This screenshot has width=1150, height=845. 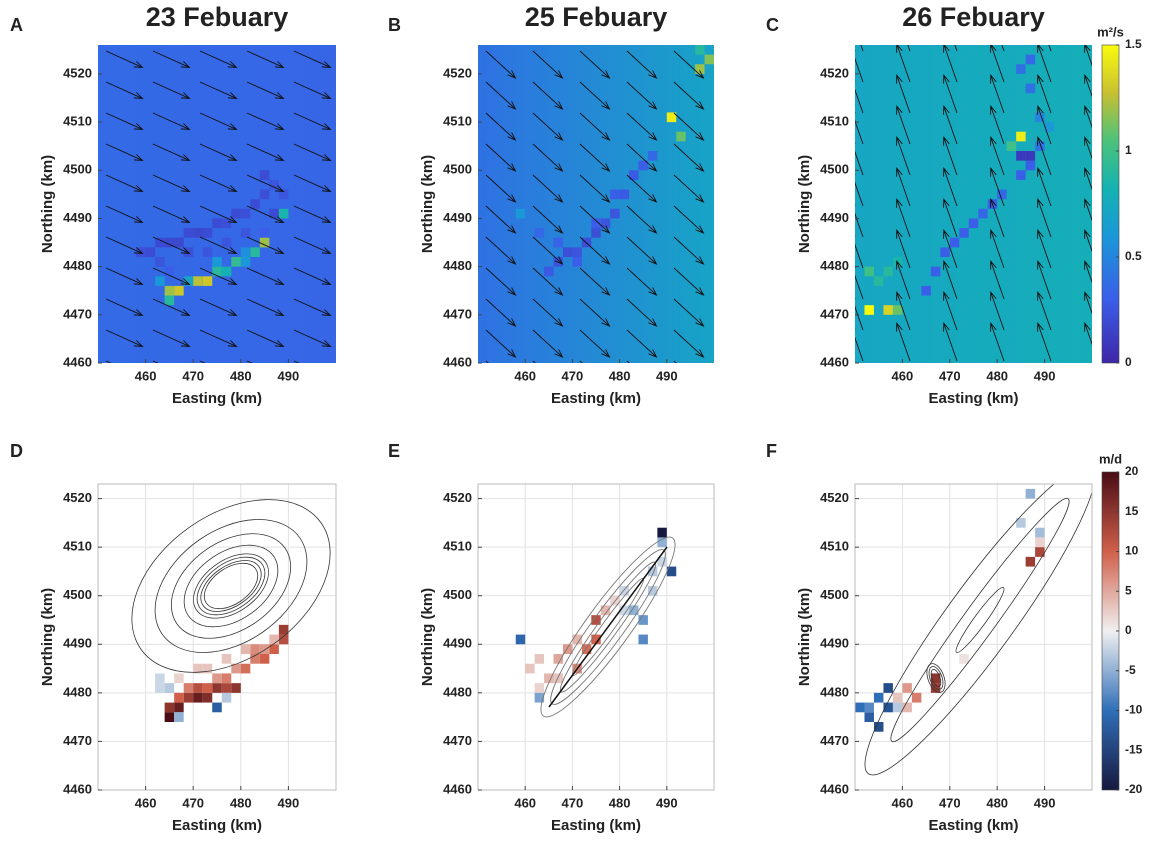 What do you see at coordinates (973, 204) in the screenshot?
I see `panel` at bounding box center [973, 204].